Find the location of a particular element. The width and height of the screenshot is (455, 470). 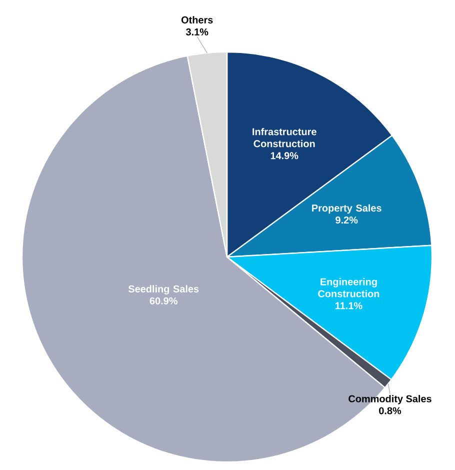

slice-label: Infrastructure Construction is located at coordinates (284, 138).